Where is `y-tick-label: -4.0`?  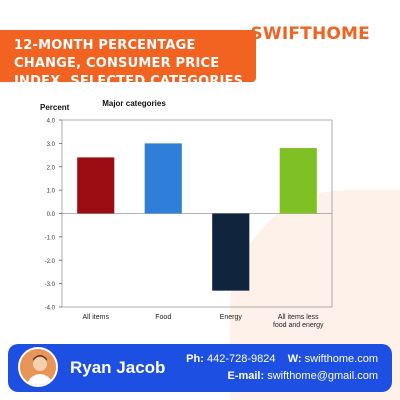
y-tick-label: -4.0 is located at coordinates (50, 309).